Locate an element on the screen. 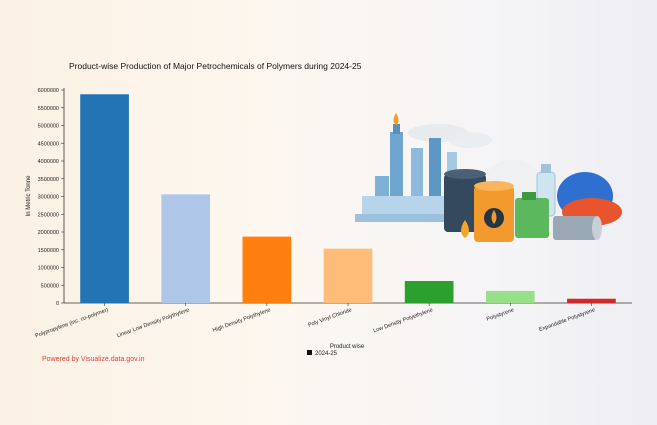  petrochemical-plant-polymers-icon is located at coordinates (488, 177).